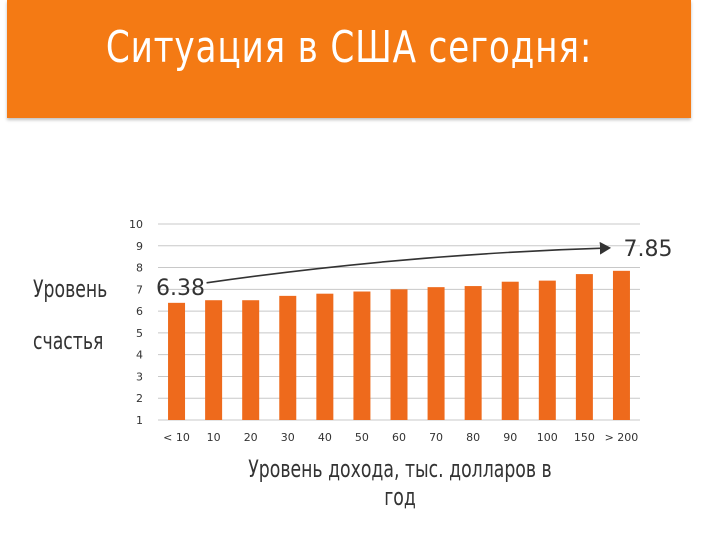 The image size is (720, 540). Describe the element at coordinates (176, 437) in the screenshot. I see `x-tick-label: < 10` at that location.